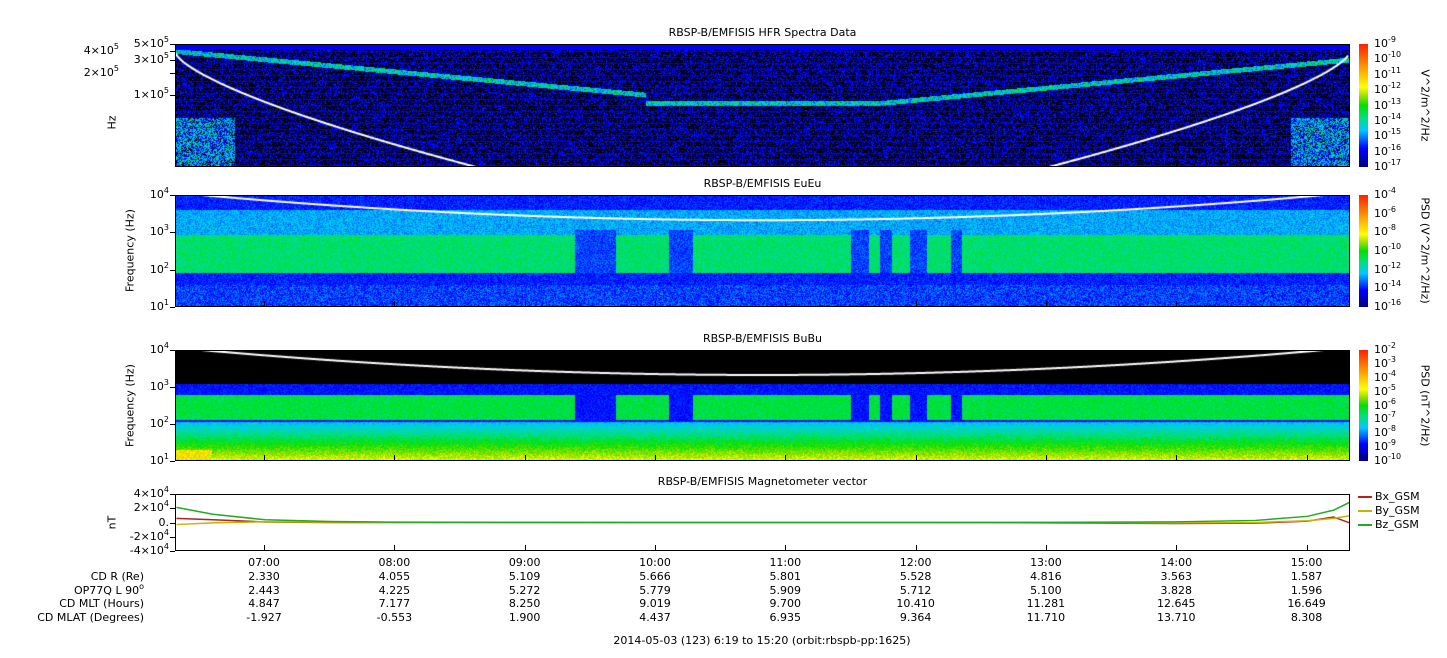 Image resolution: width=1447 pixels, height=658 pixels. What do you see at coordinates (1306, 590) in the screenshot?
I see `ephemeris-value: 1.596` at bounding box center [1306, 590].